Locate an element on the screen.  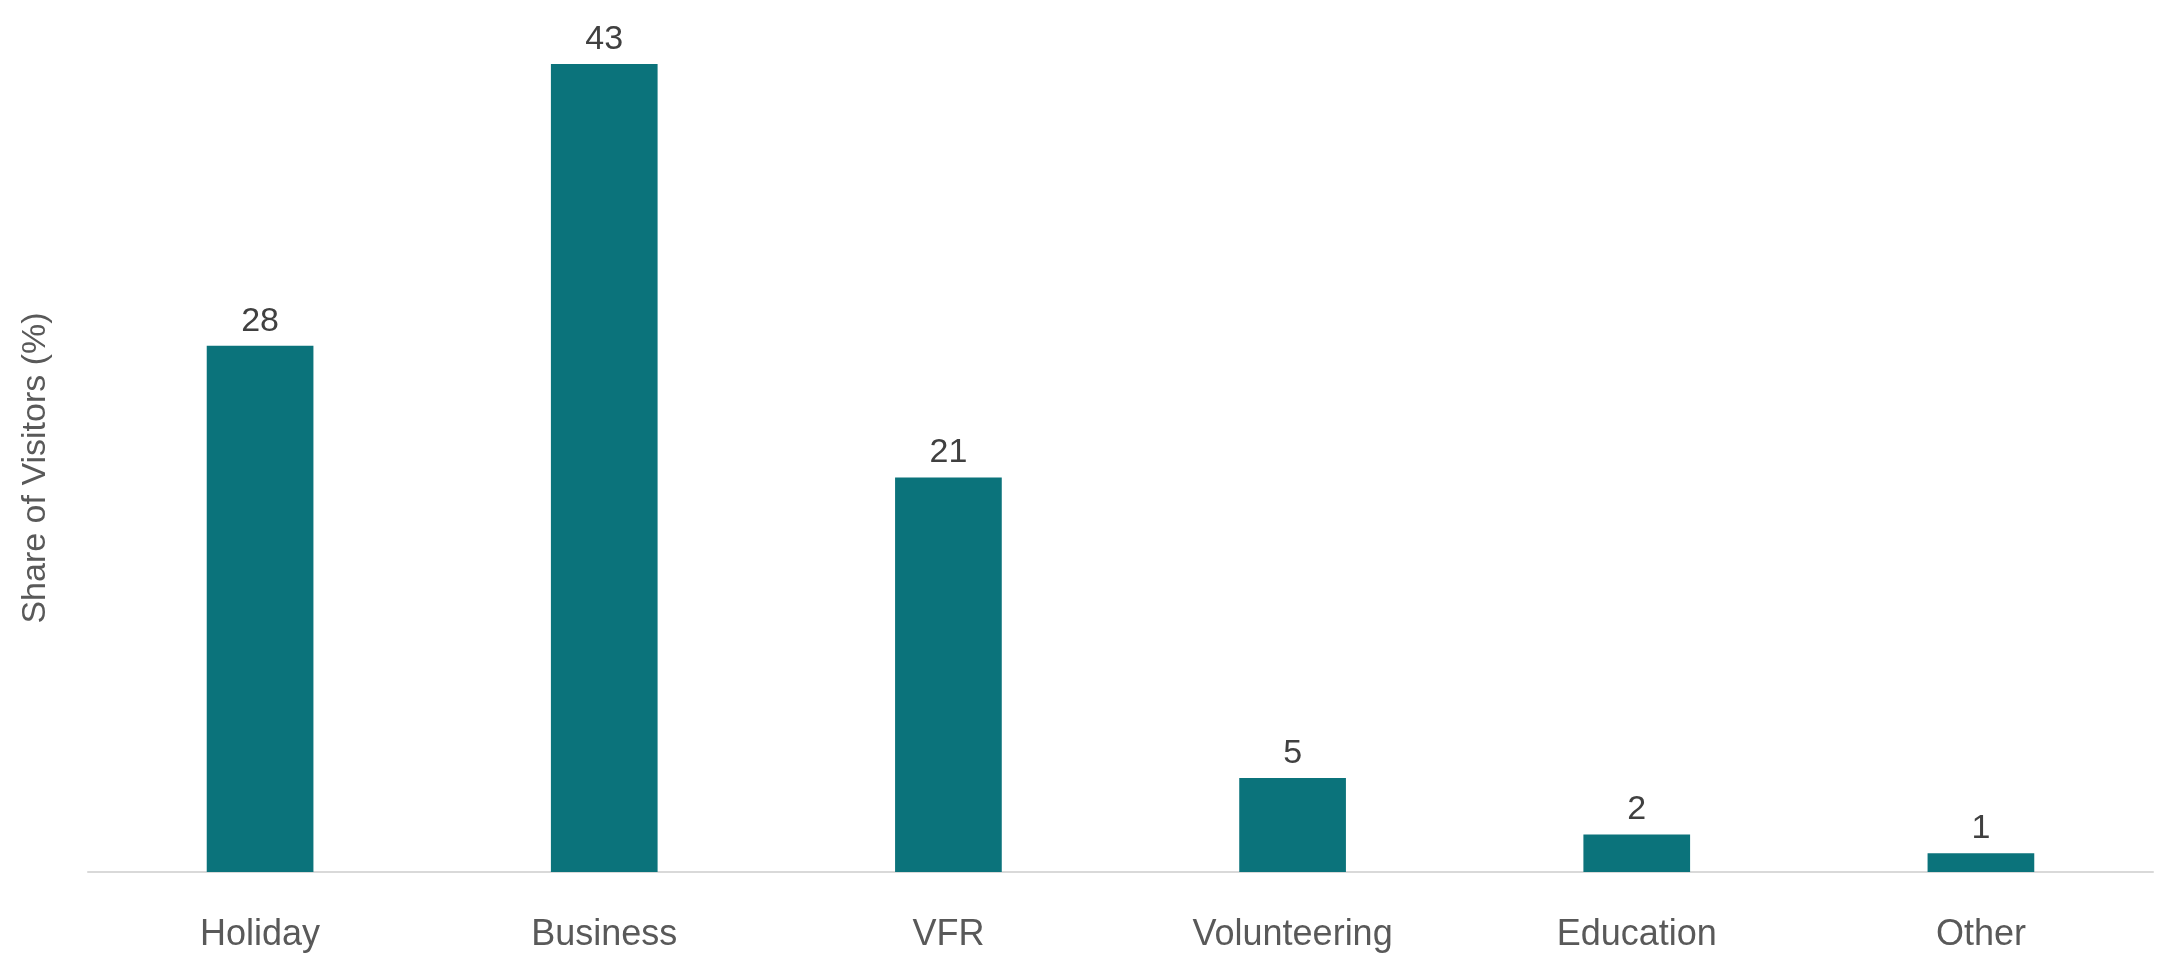
y-axis-title: Share of Visitors (%) is located at coordinates (33, 468).